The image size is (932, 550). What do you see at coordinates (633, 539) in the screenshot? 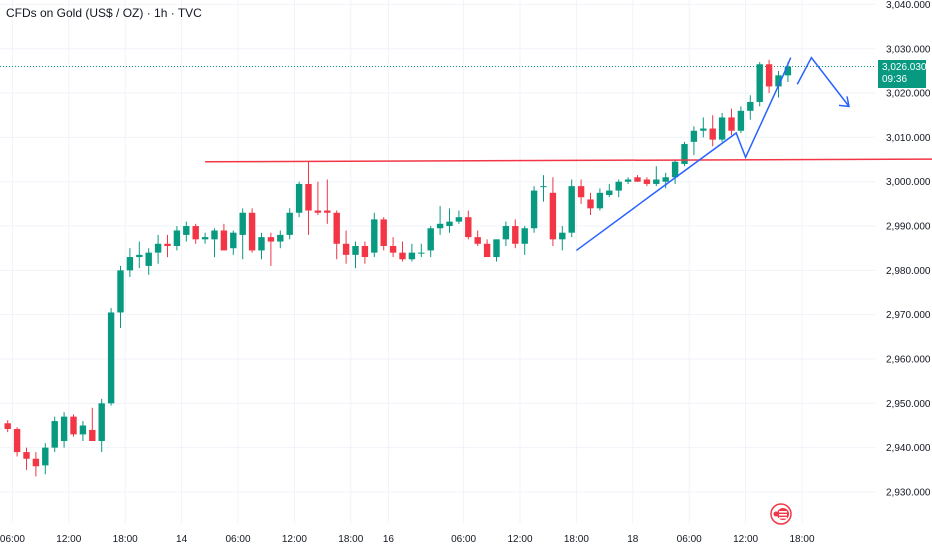
I see `time-tick-label: 18` at bounding box center [633, 539].